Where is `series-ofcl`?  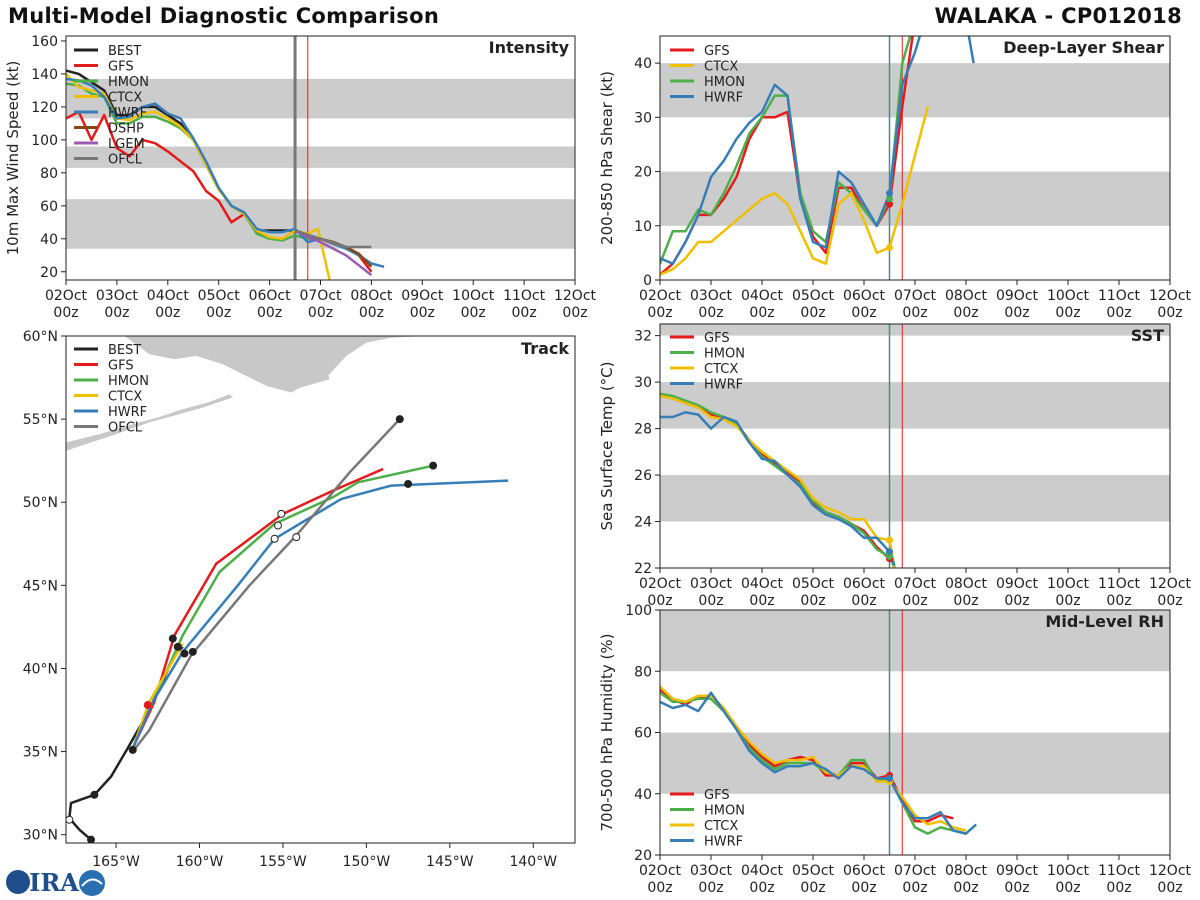 series-ofcl is located at coordinates (333, 239).